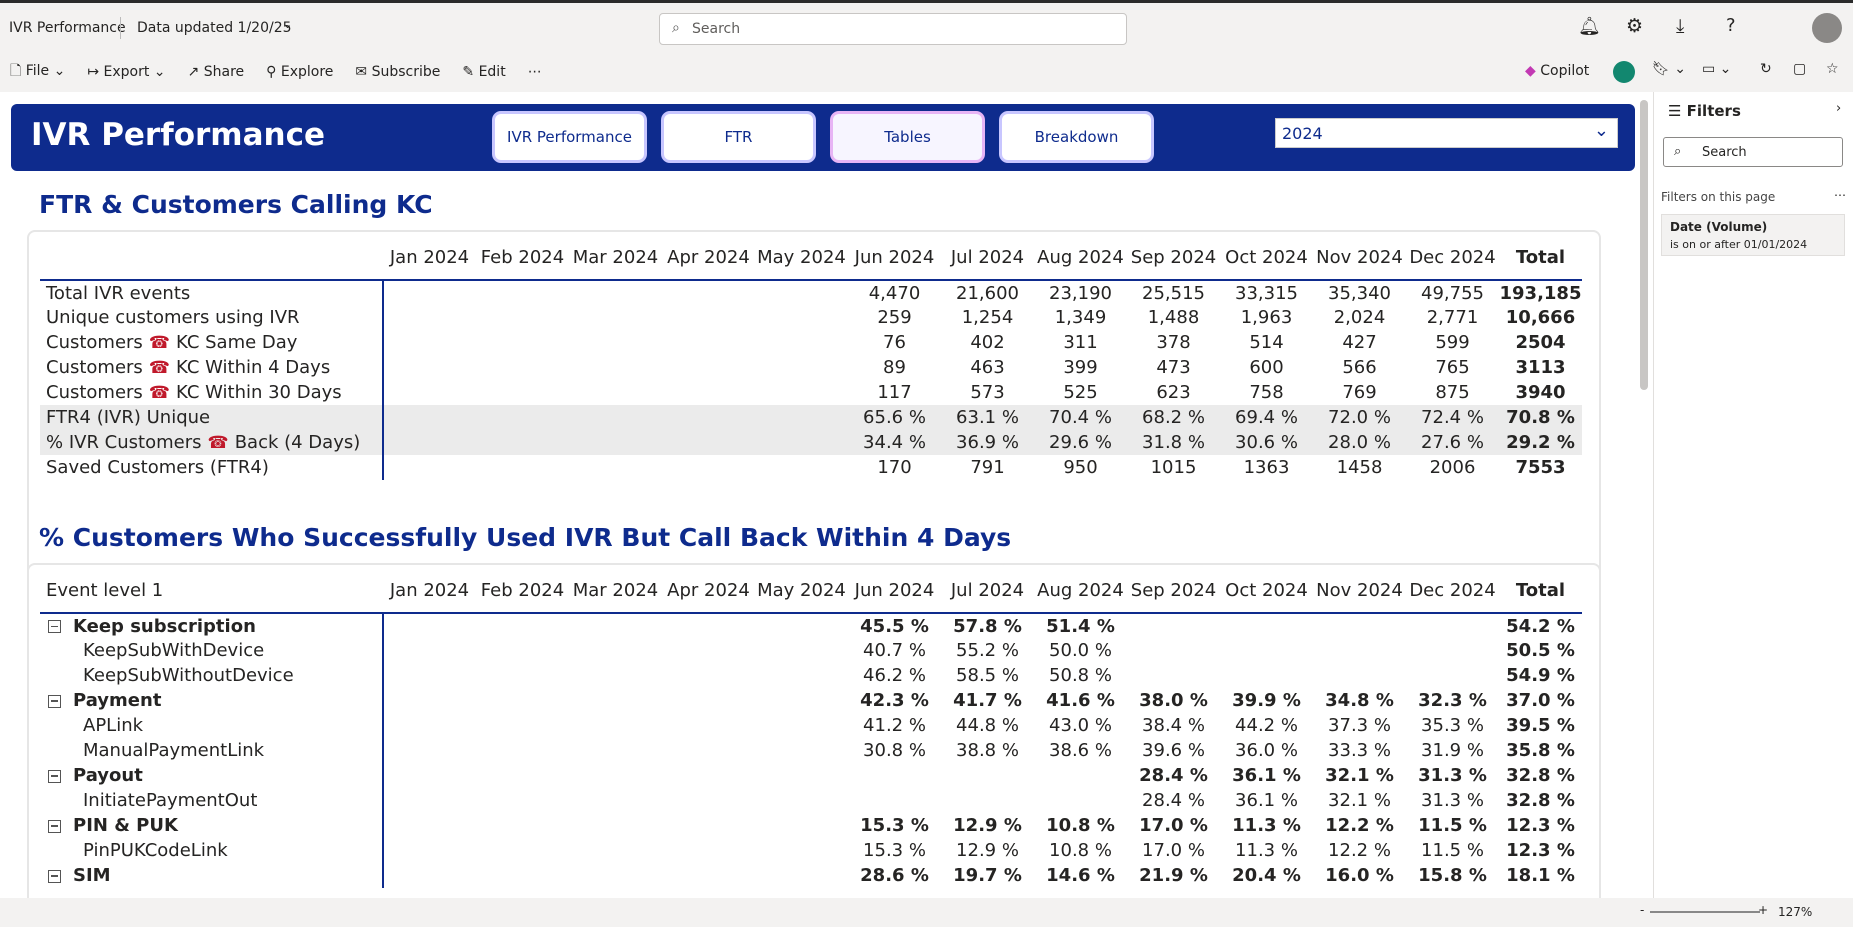 The width and height of the screenshot is (1853, 927). What do you see at coordinates (1717, 69) in the screenshot?
I see `view: ▭ ⌄` at bounding box center [1717, 69].